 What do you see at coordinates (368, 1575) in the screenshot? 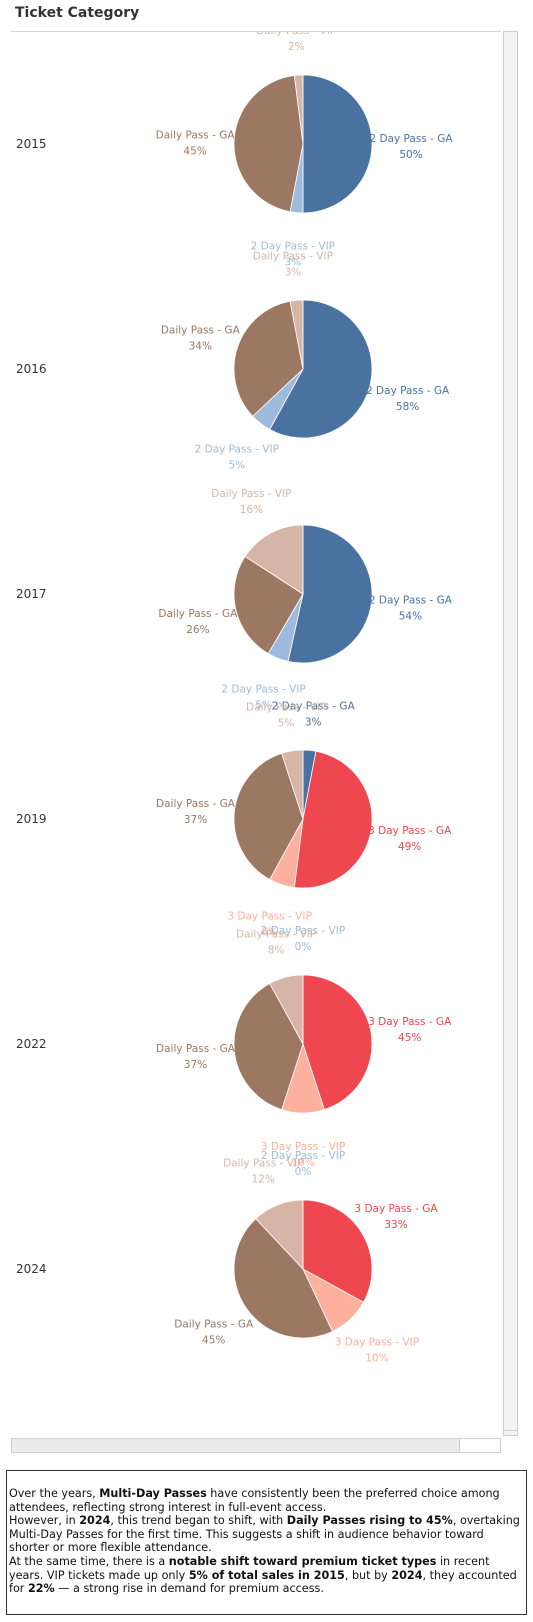
I see `insight-text: , but by` at bounding box center [368, 1575].